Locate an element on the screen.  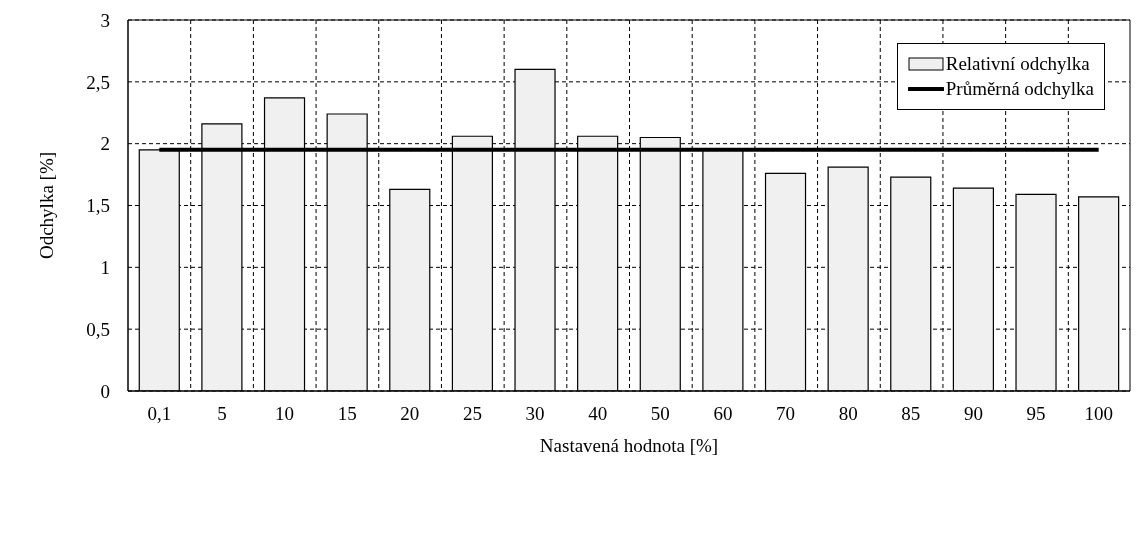
x-tick-label: 30 is located at coordinates (535, 414).